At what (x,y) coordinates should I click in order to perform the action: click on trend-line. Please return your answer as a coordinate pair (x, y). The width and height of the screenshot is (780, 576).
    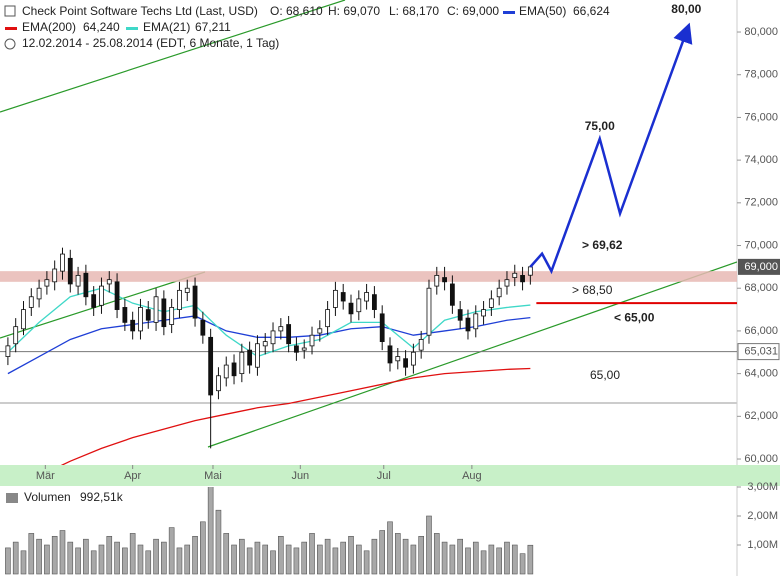
    Looking at the image, I should click on (173, 56).